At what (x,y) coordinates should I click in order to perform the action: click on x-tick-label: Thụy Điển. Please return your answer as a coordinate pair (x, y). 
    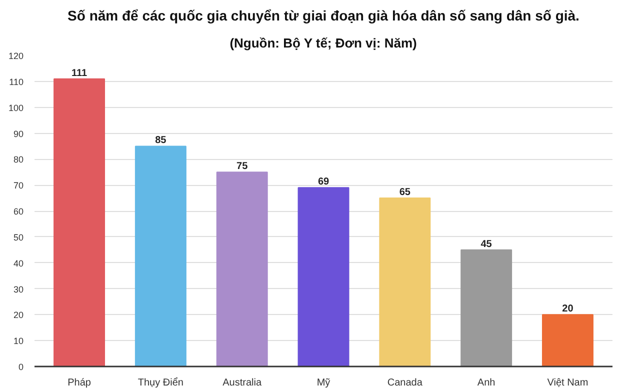
    Looking at the image, I should click on (161, 382).